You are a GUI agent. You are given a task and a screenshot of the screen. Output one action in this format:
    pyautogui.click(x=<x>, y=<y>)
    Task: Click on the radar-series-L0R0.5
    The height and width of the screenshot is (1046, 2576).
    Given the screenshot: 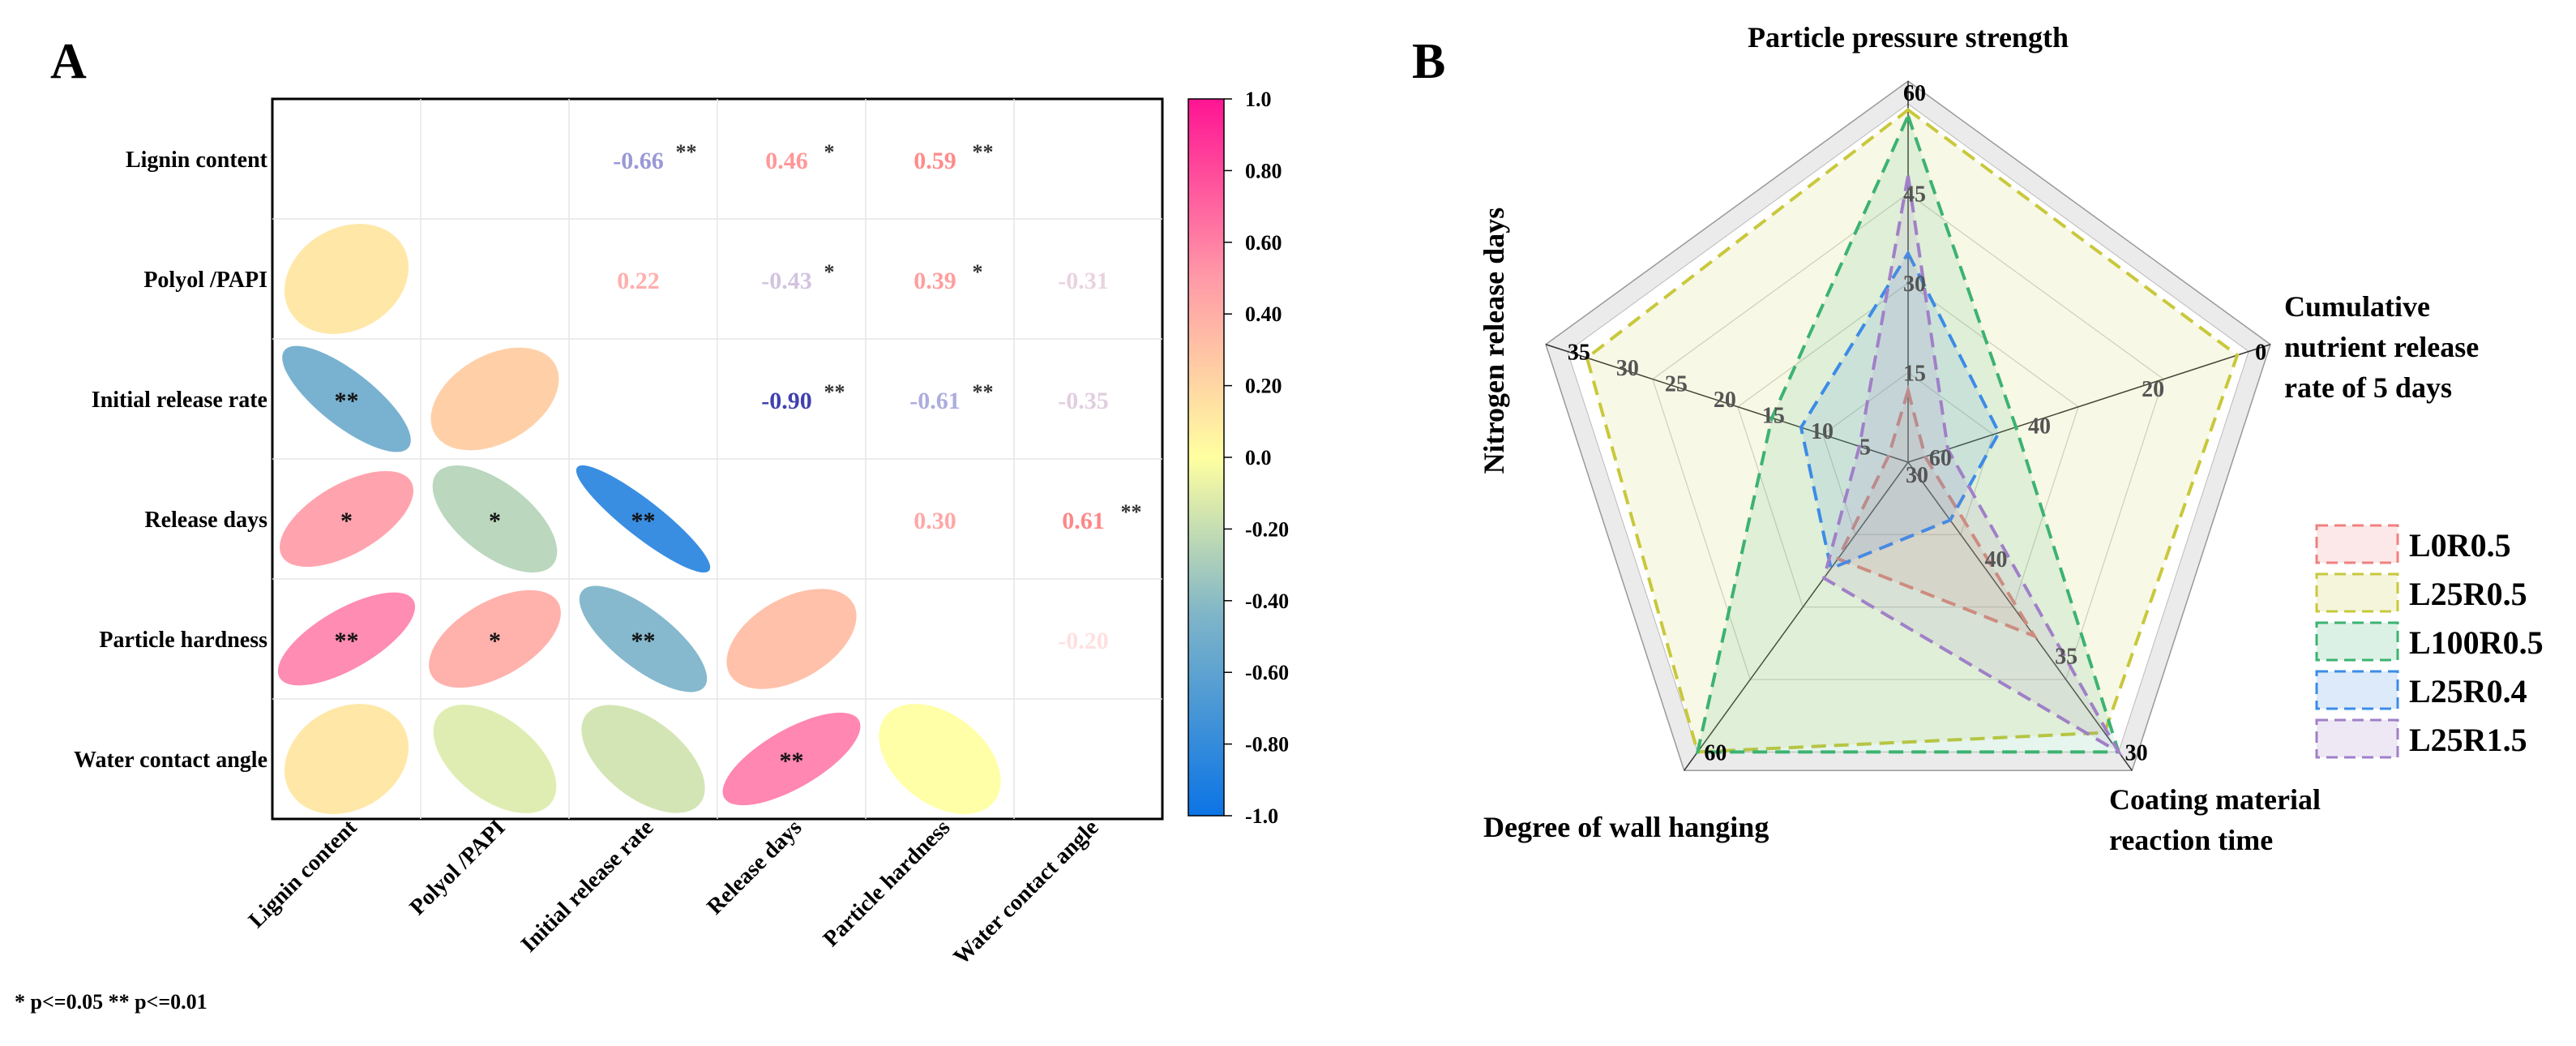 What is the action you would take?
    pyautogui.click(x=1937, y=512)
    